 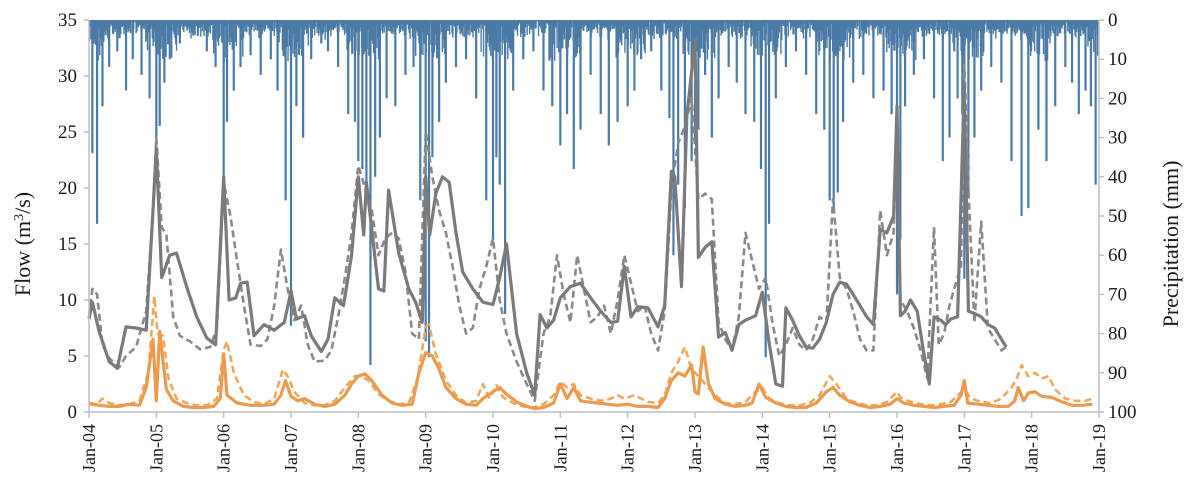 What do you see at coordinates (224, 448) in the screenshot?
I see `xtick-label: Jan-06` at bounding box center [224, 448].